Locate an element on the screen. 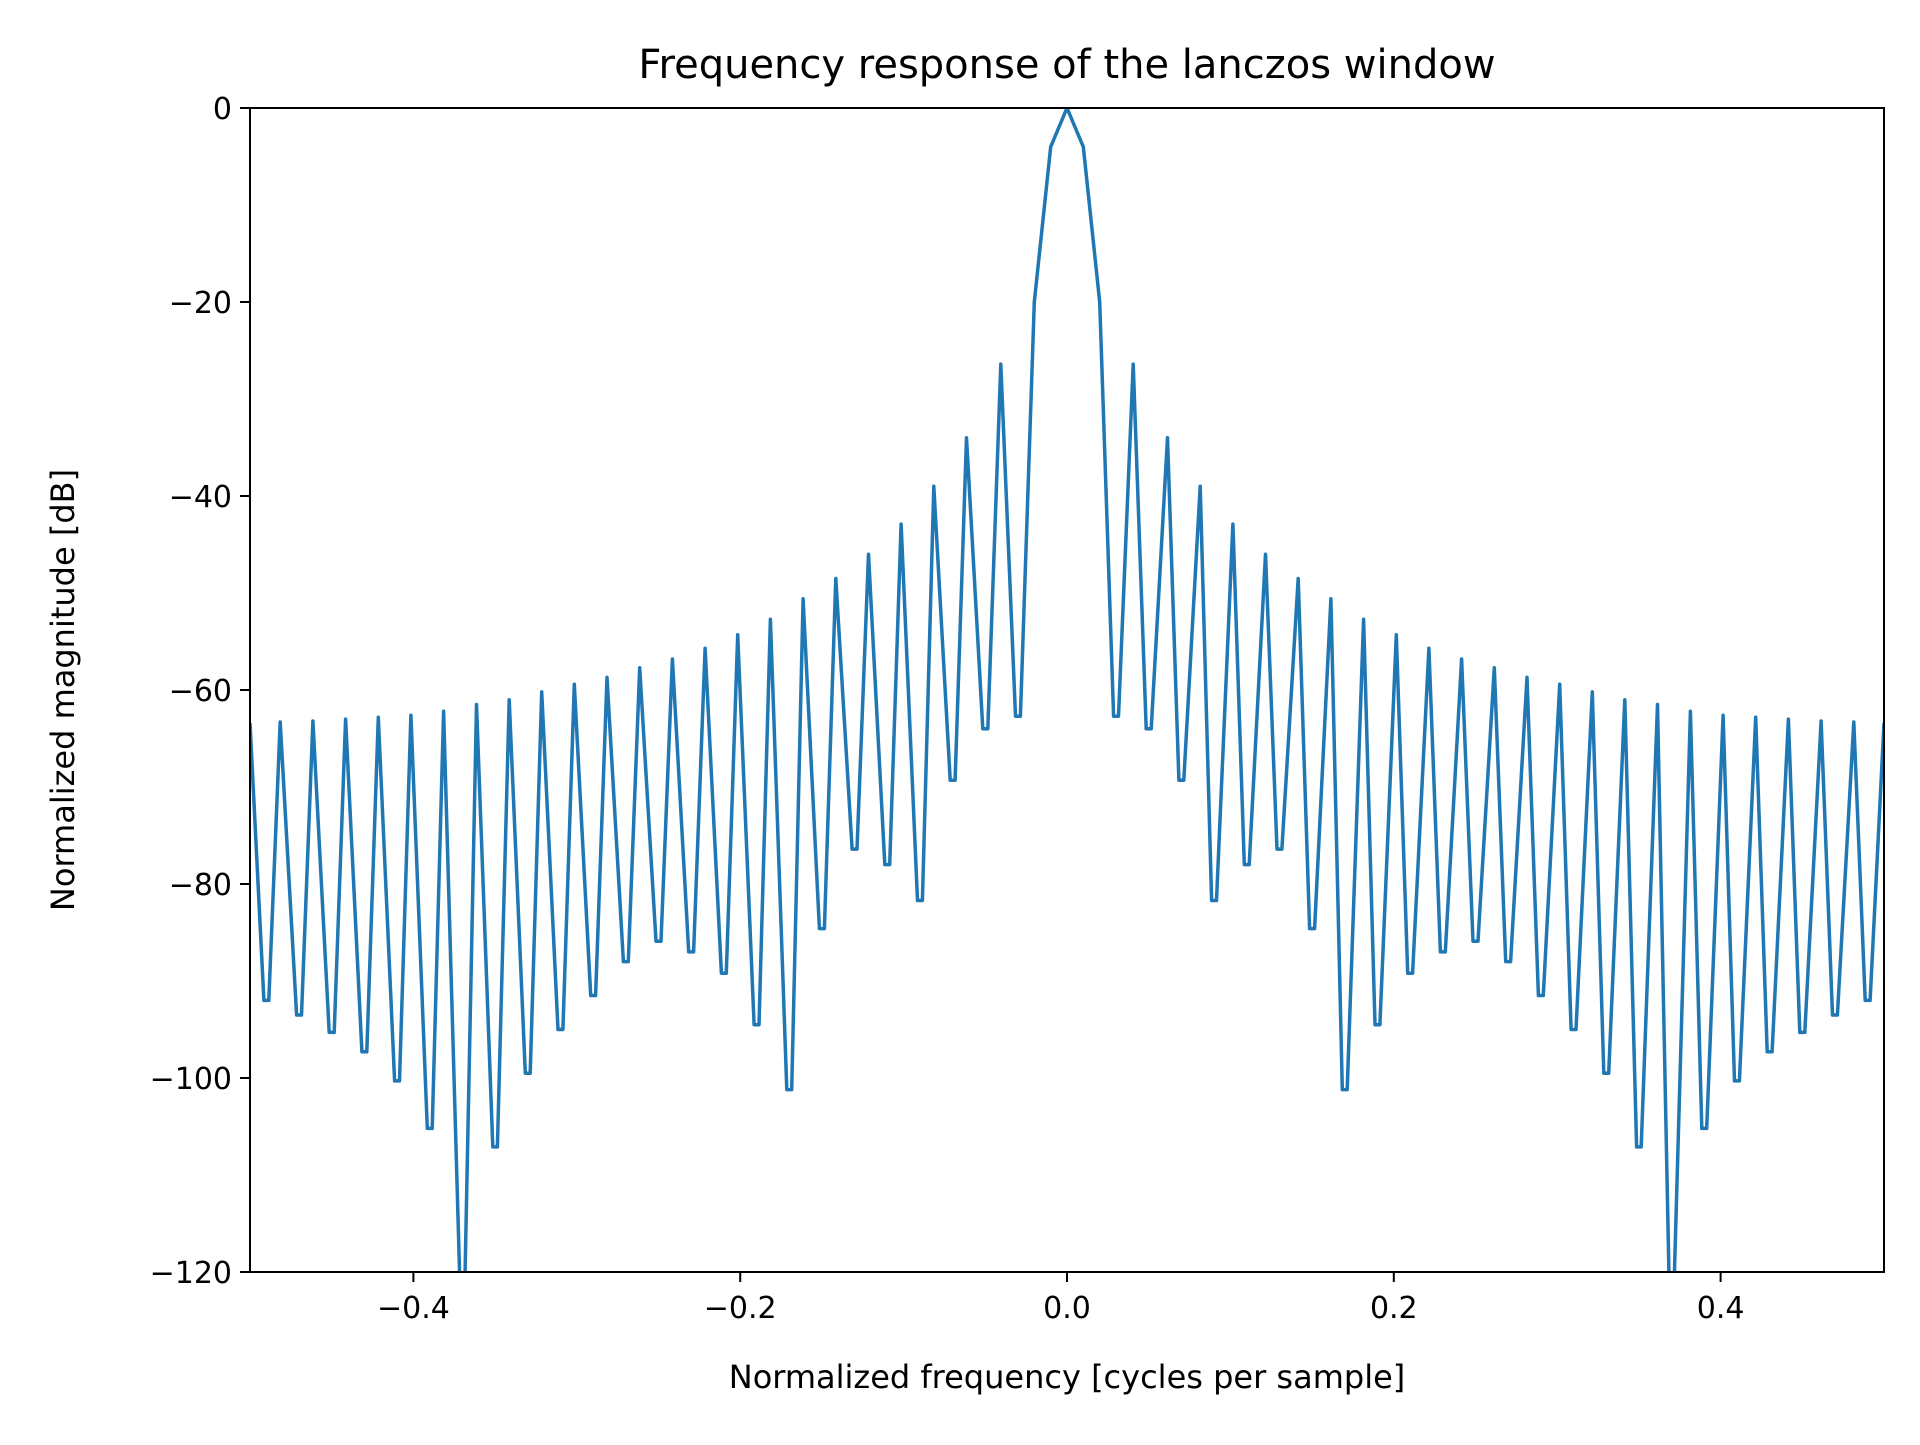  x-tick-label: −0.4 is located at coordinates (413, 1308).